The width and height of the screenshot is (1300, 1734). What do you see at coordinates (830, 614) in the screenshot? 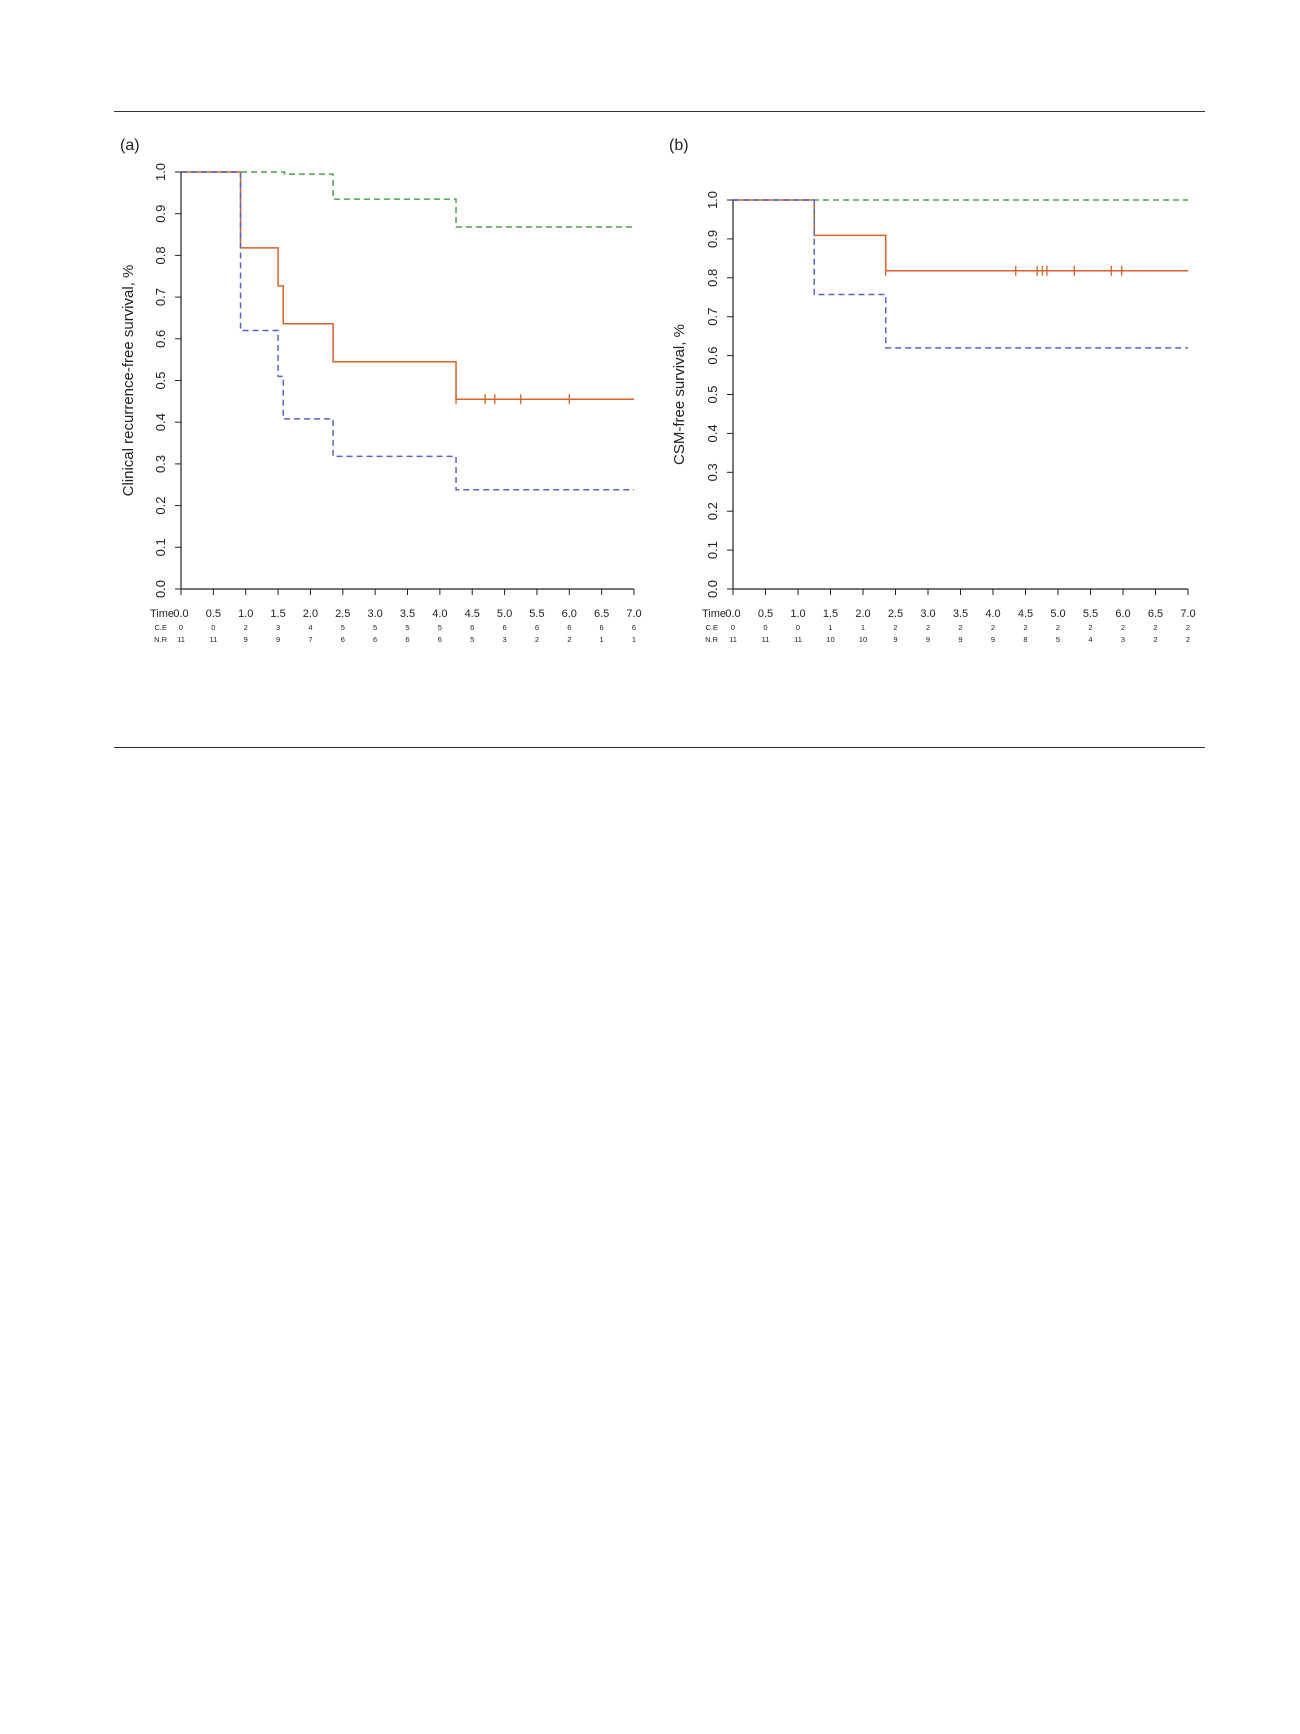
I see `x-tick-label: 1.5` at bounding box center [830, 614].